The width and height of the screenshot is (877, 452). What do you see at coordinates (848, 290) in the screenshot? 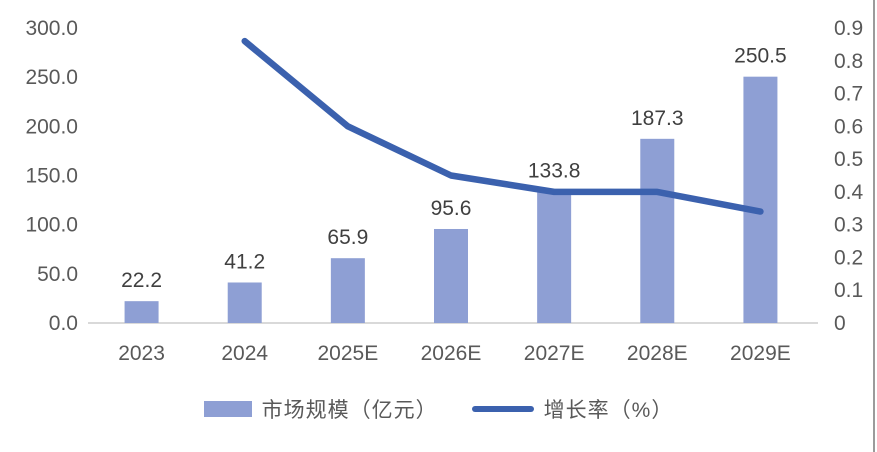
I see `right-axis-tick: 0.1` at bounding box center [848, 290].